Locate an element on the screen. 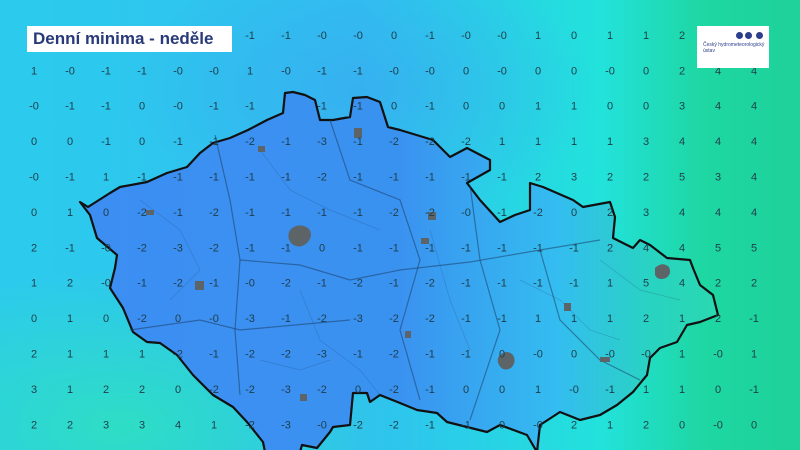 This screenshot has height=450, width=800. city-jihlava is located at coordinates (408, 334).